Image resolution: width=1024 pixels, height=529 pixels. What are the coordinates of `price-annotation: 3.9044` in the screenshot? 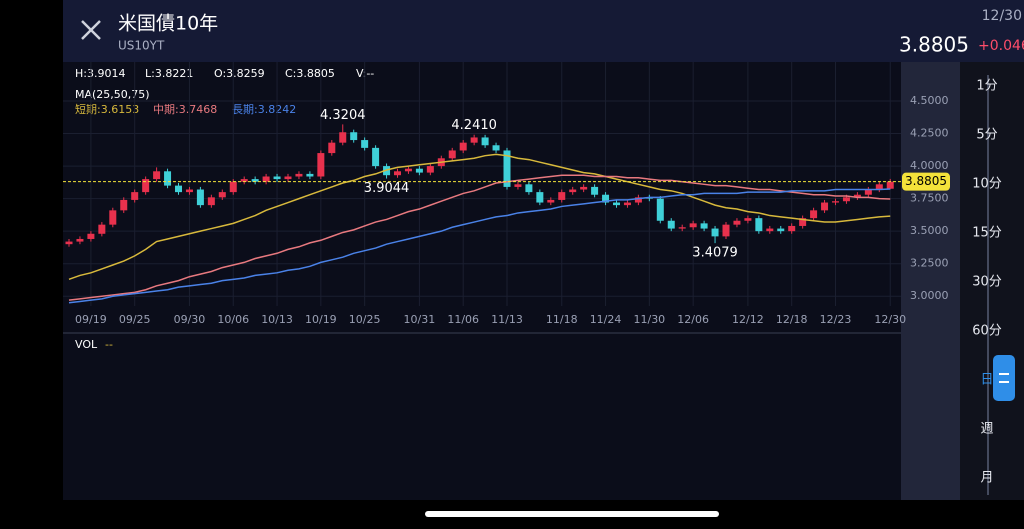 It's located at (387, 188).